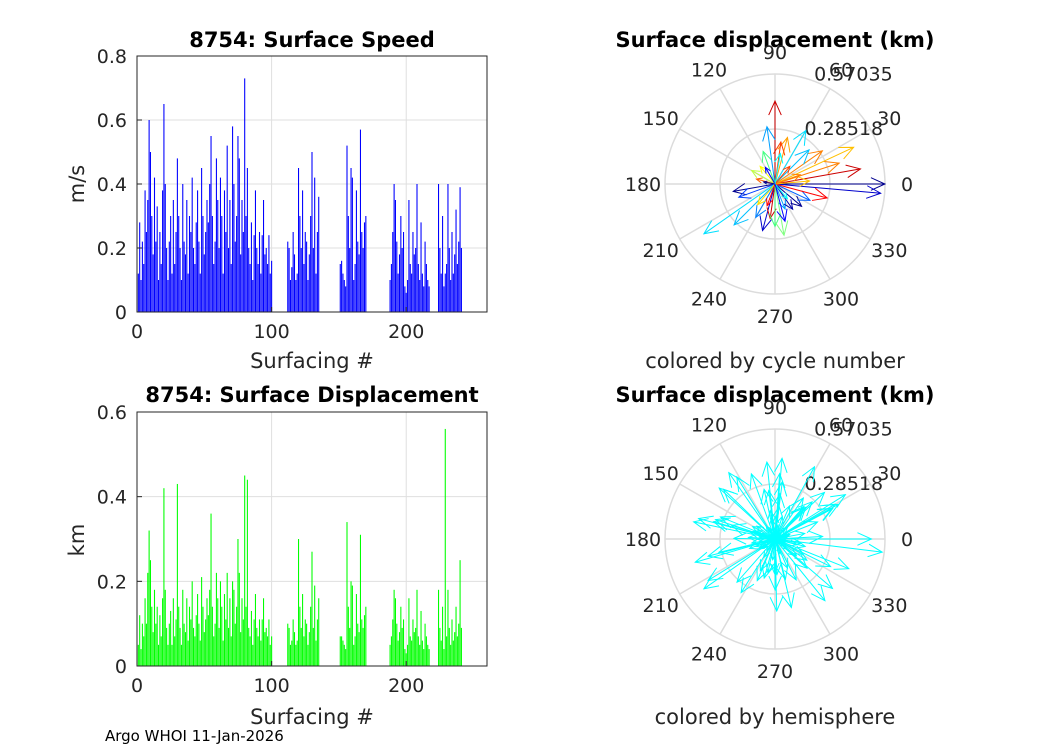 The width and height of the screenshot is (1050, 750). What do you see at coordinates (312, 40) in the screenshot?
I see `speed-title: 8754: Surface Speed` at bounding box center [312, 40].